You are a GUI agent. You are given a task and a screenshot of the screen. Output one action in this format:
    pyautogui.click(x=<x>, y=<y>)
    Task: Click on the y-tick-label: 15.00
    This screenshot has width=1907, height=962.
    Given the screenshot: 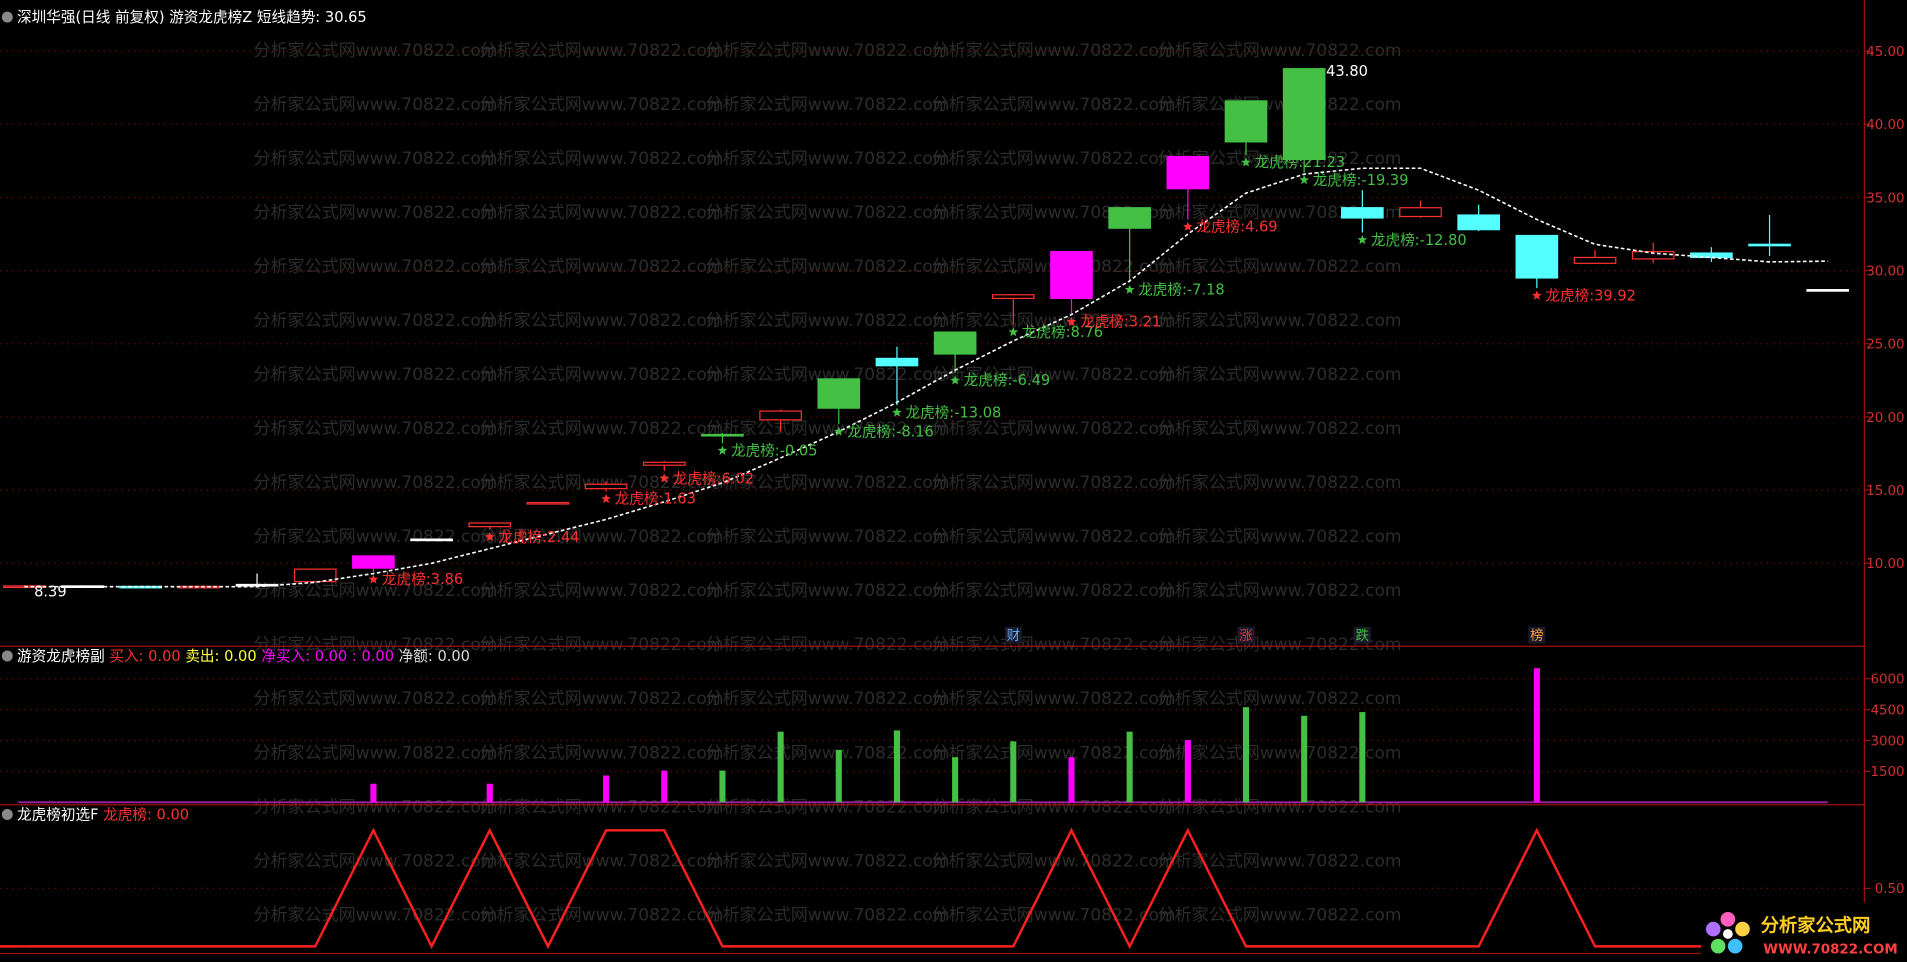 What is the action you would take?
    pyautogui.click(x=1885, y=491)
    